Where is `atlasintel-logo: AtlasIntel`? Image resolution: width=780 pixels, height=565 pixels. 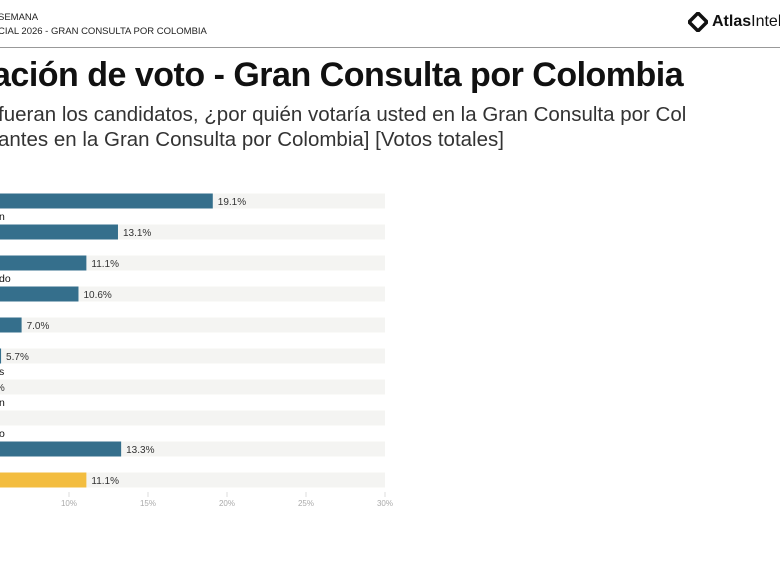
atlasintel-logo: AtlasIntel is located at coordinates (734, 22).